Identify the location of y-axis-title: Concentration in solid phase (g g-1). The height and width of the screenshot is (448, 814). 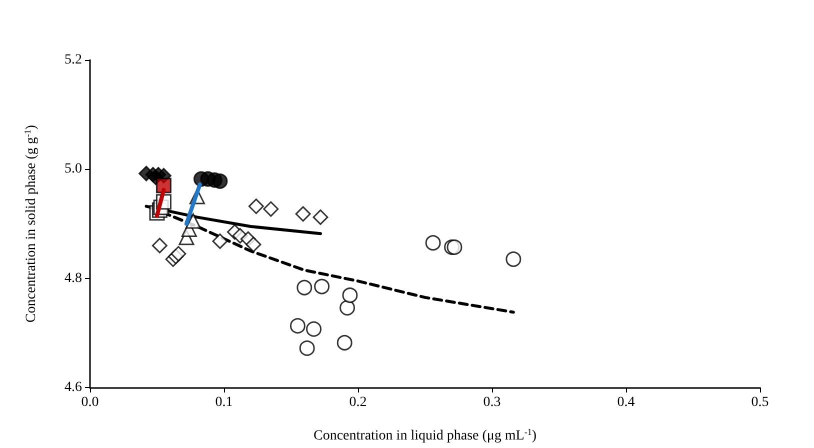
(30, 223).